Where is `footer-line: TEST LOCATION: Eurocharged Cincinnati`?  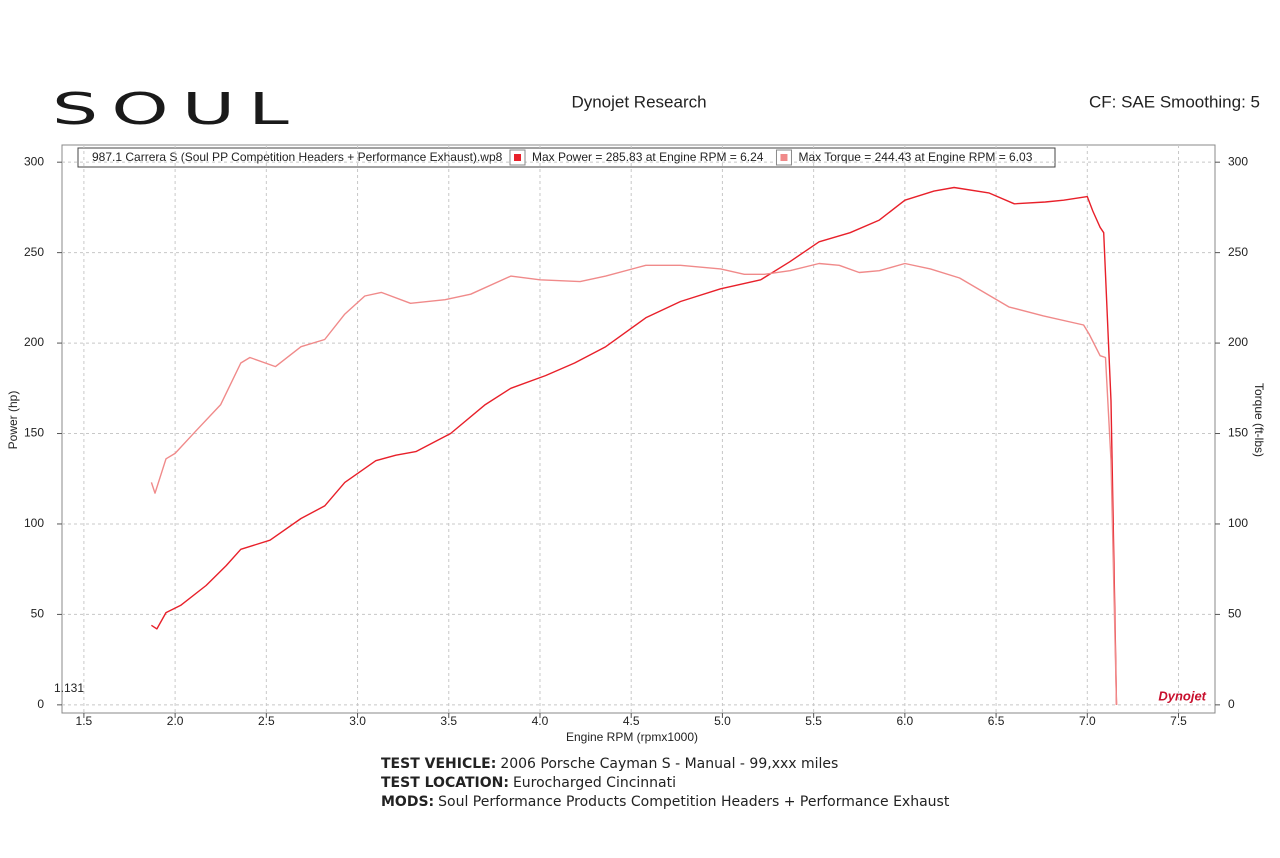 footer-line: TEST LOCATION: Eurocharged Cincinnati is located at coordinates (528, 783).